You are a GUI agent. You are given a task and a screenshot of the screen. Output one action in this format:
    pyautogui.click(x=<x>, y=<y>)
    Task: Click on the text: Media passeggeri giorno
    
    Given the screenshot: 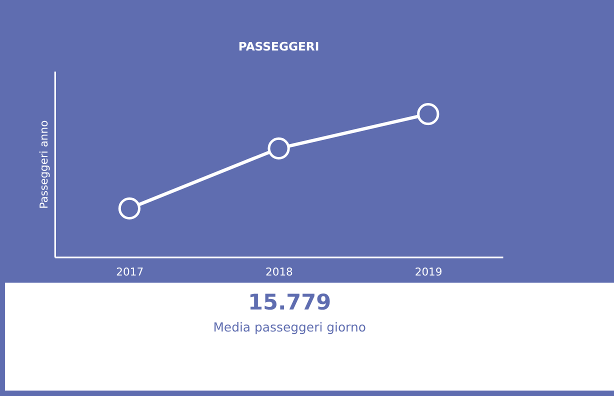 What is the action you would take?
    pyautogui.click(x=289, y=327)
    